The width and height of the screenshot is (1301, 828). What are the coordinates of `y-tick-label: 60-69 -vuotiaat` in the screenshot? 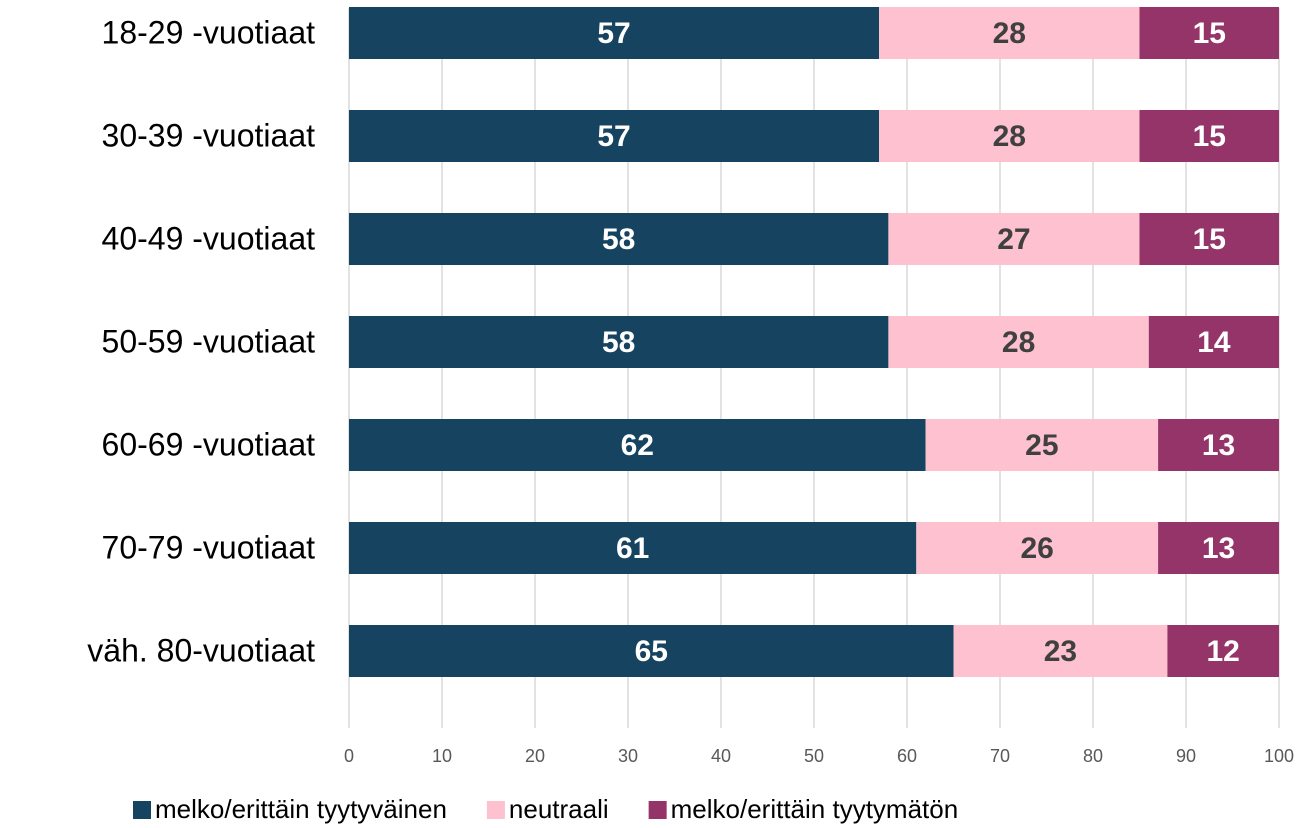 It's located at (209, 444).